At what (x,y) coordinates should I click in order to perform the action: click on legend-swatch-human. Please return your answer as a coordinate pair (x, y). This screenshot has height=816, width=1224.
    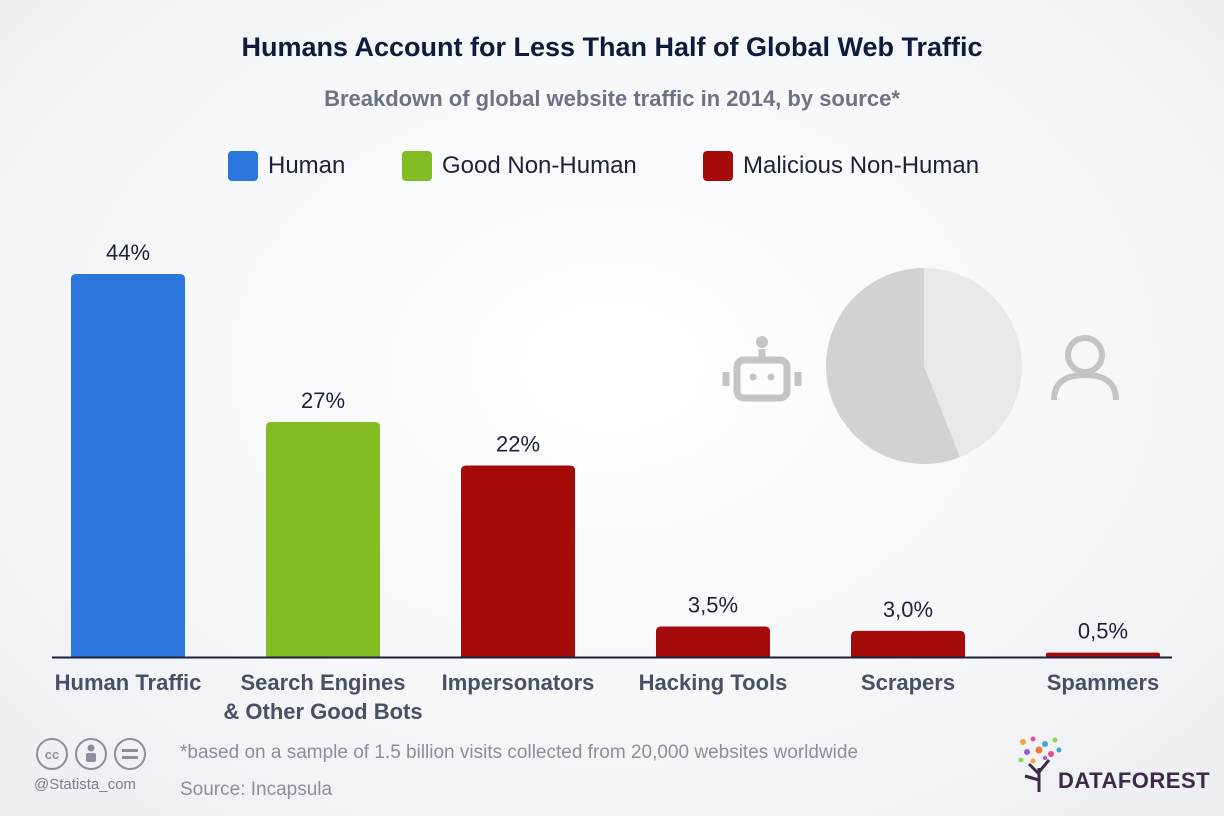
    Looking at the image, I should click on (243, 166).